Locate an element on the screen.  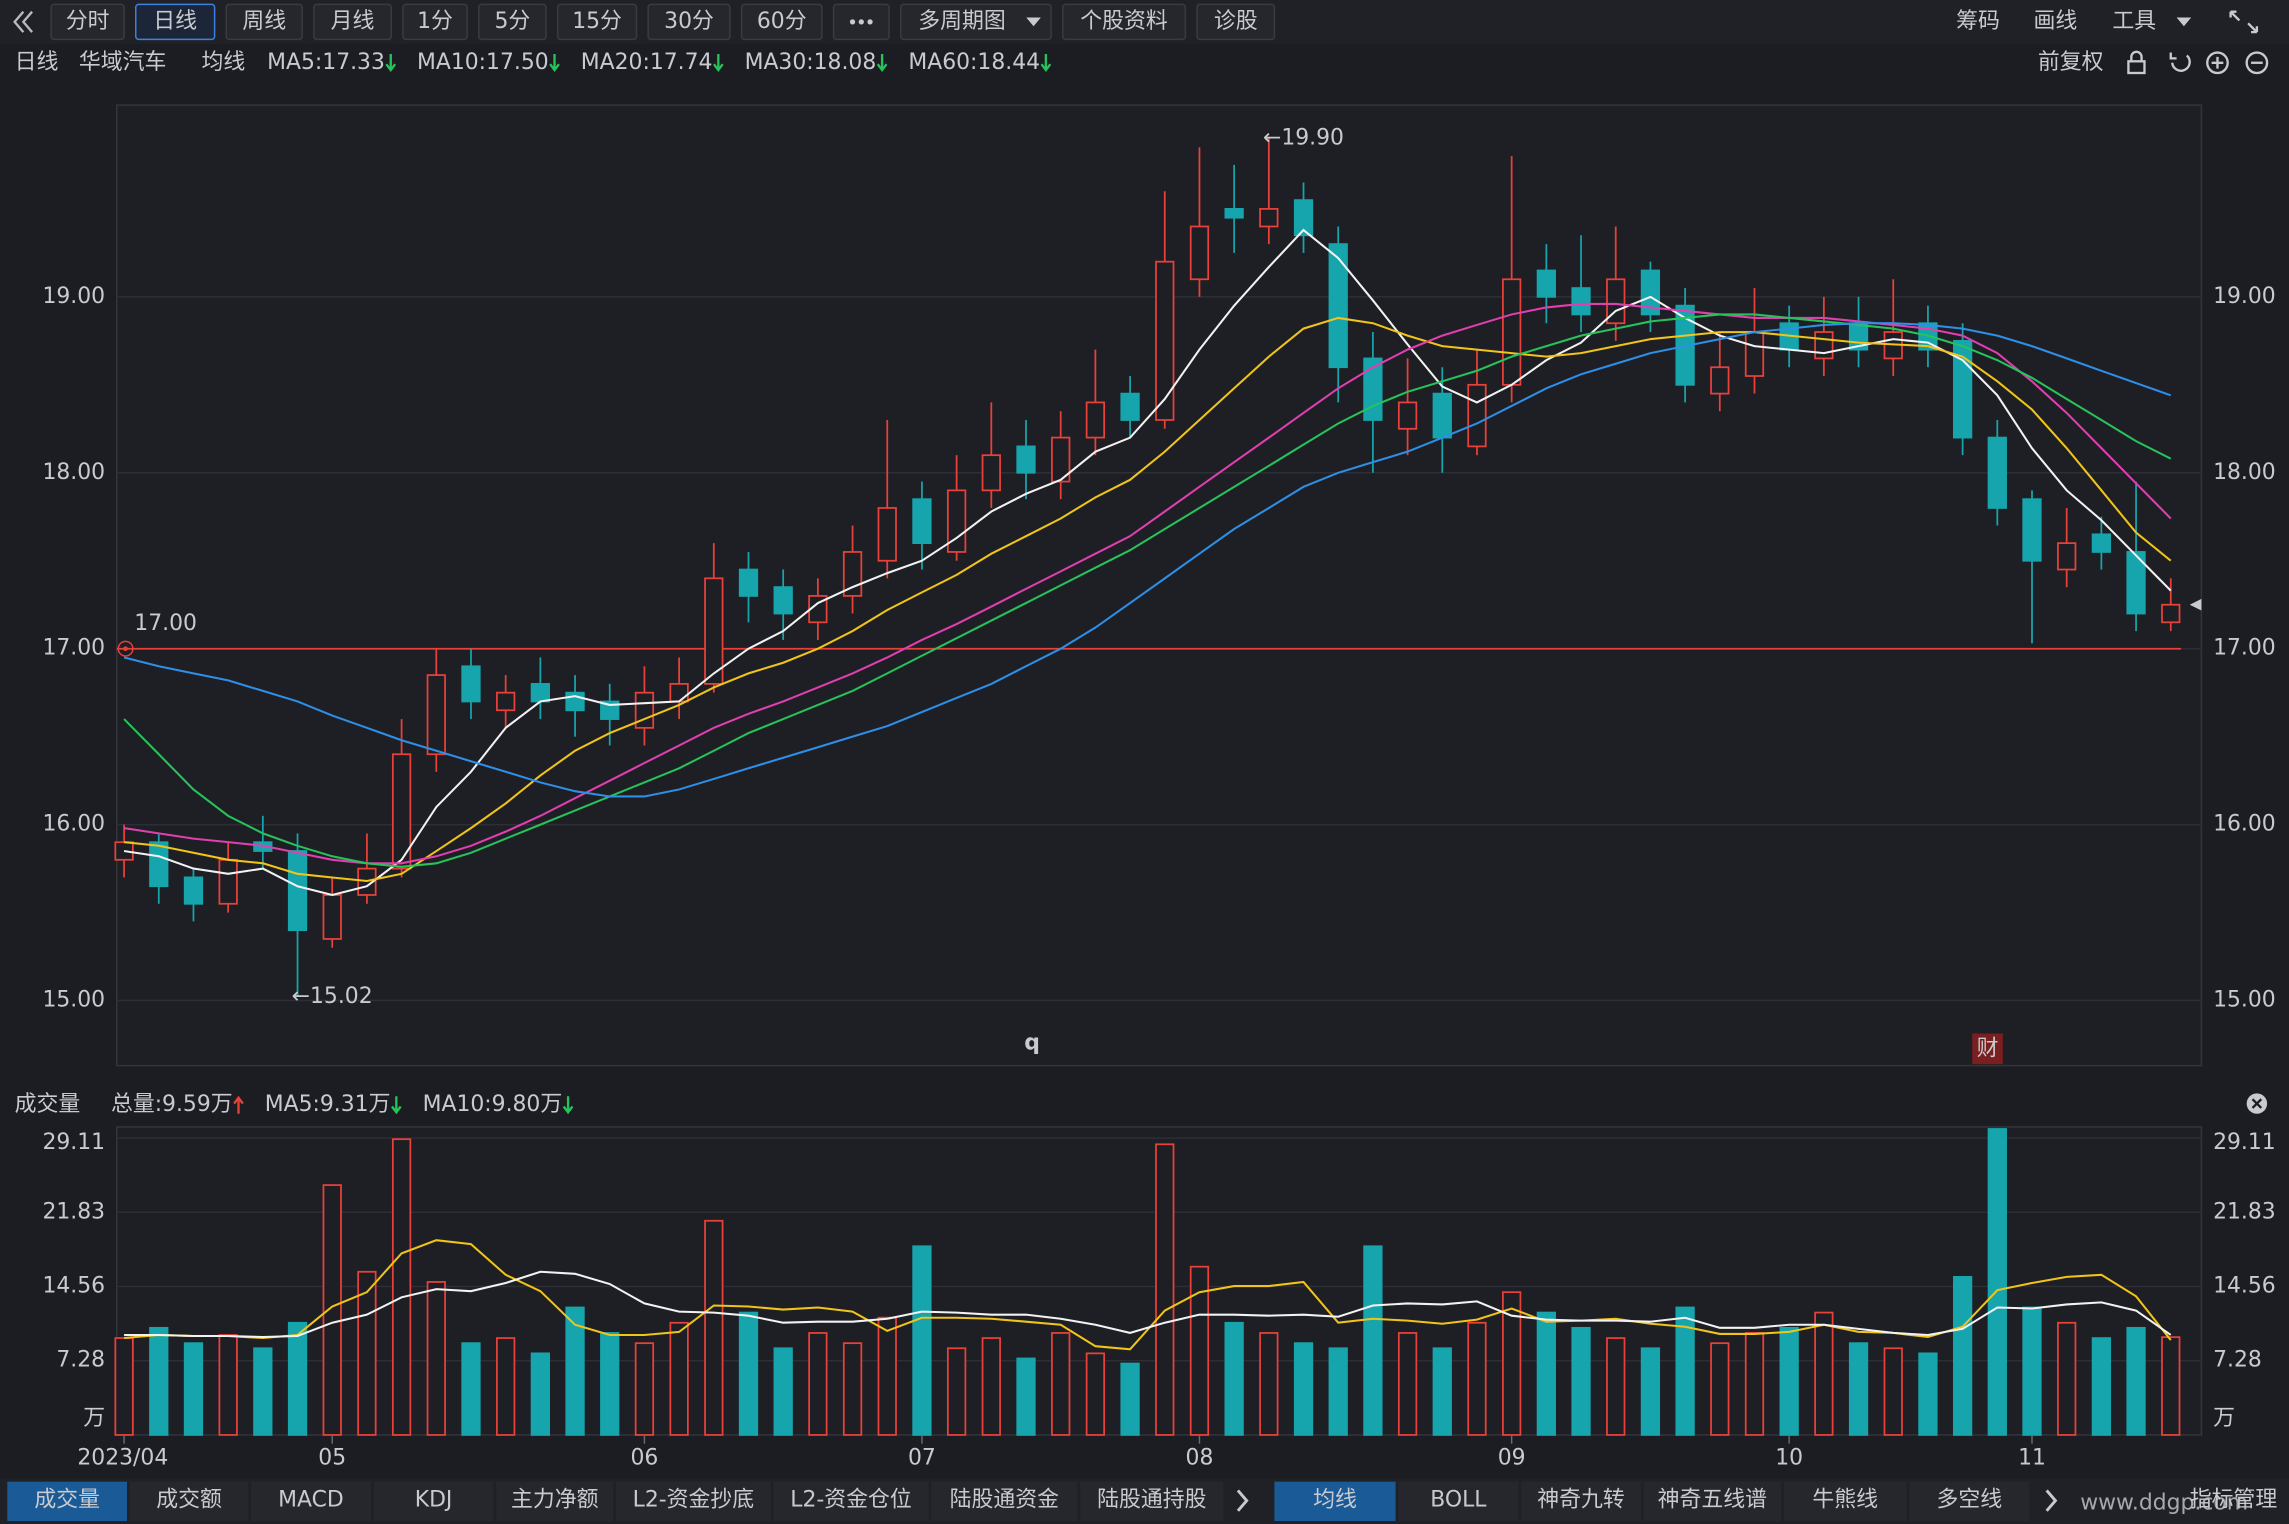
up-arrow is located at coordinates (238, 1104).